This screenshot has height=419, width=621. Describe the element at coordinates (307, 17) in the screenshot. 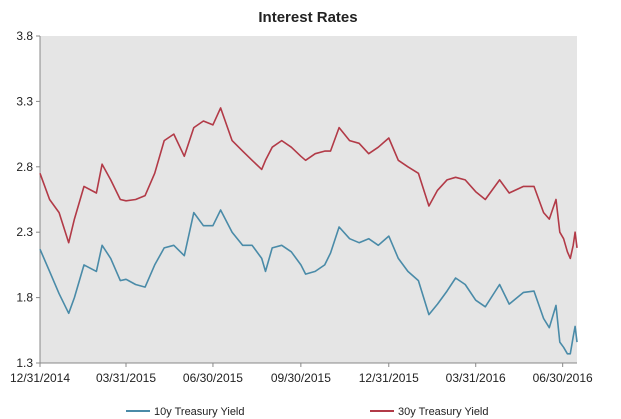

I see `chart-title: Interest Rates` at that location.